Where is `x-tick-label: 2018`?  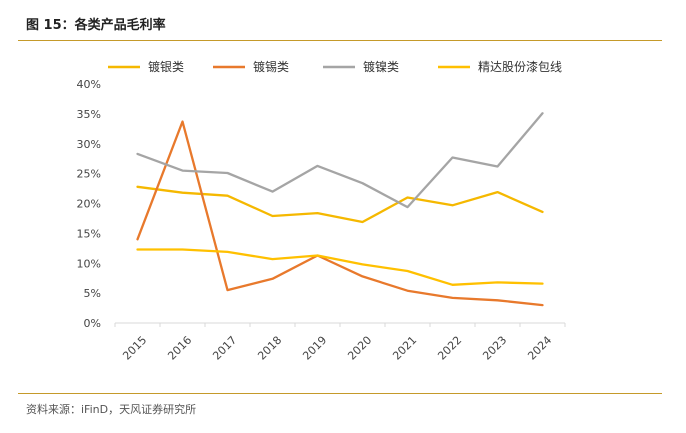
x-tick-label: 2018 is located at coordinates (269, 348).